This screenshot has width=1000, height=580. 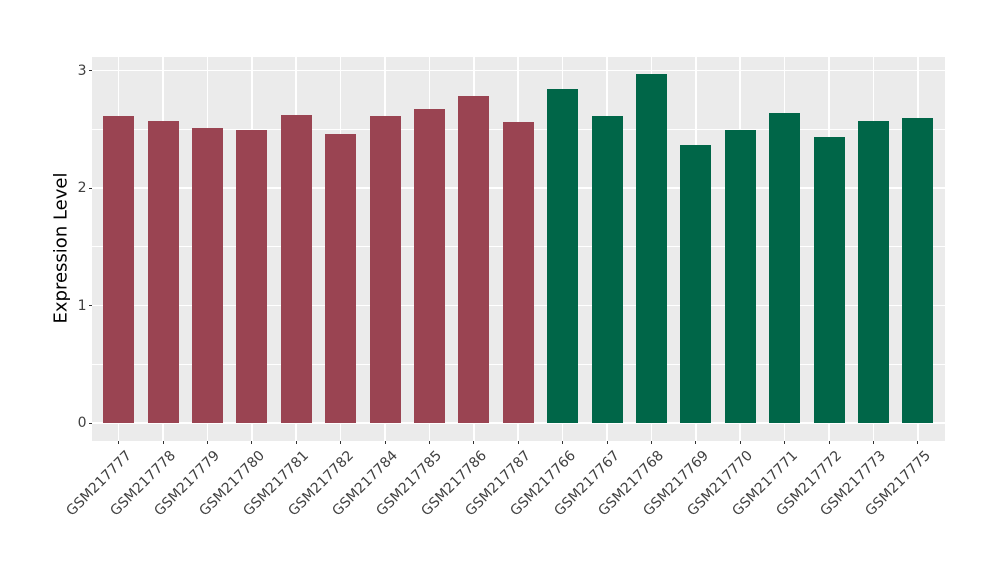 I want to click on bar-GSM217787, so click(x=518, y=272).